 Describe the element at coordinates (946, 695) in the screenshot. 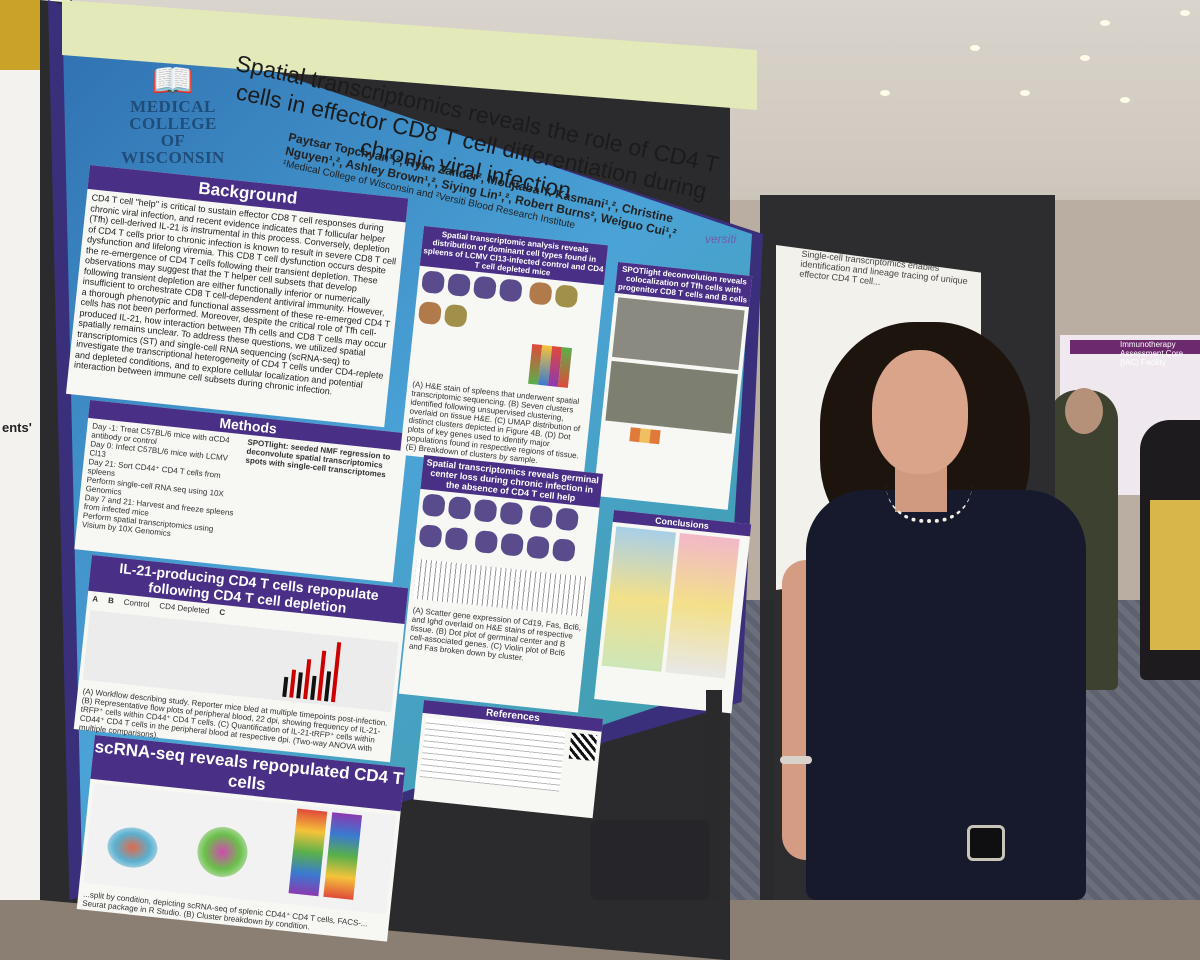

I see `presenter-dress` at that location.